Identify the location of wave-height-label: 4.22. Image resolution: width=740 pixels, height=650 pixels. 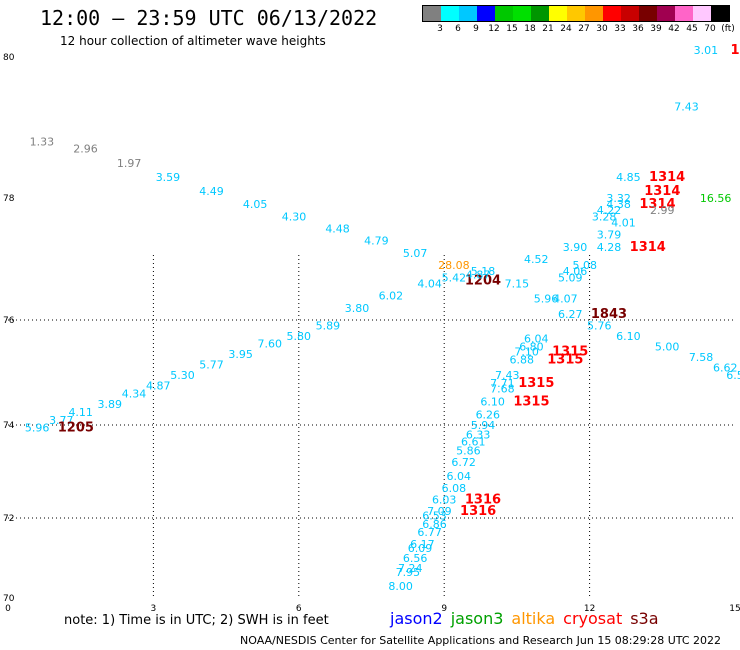
(609, 210).